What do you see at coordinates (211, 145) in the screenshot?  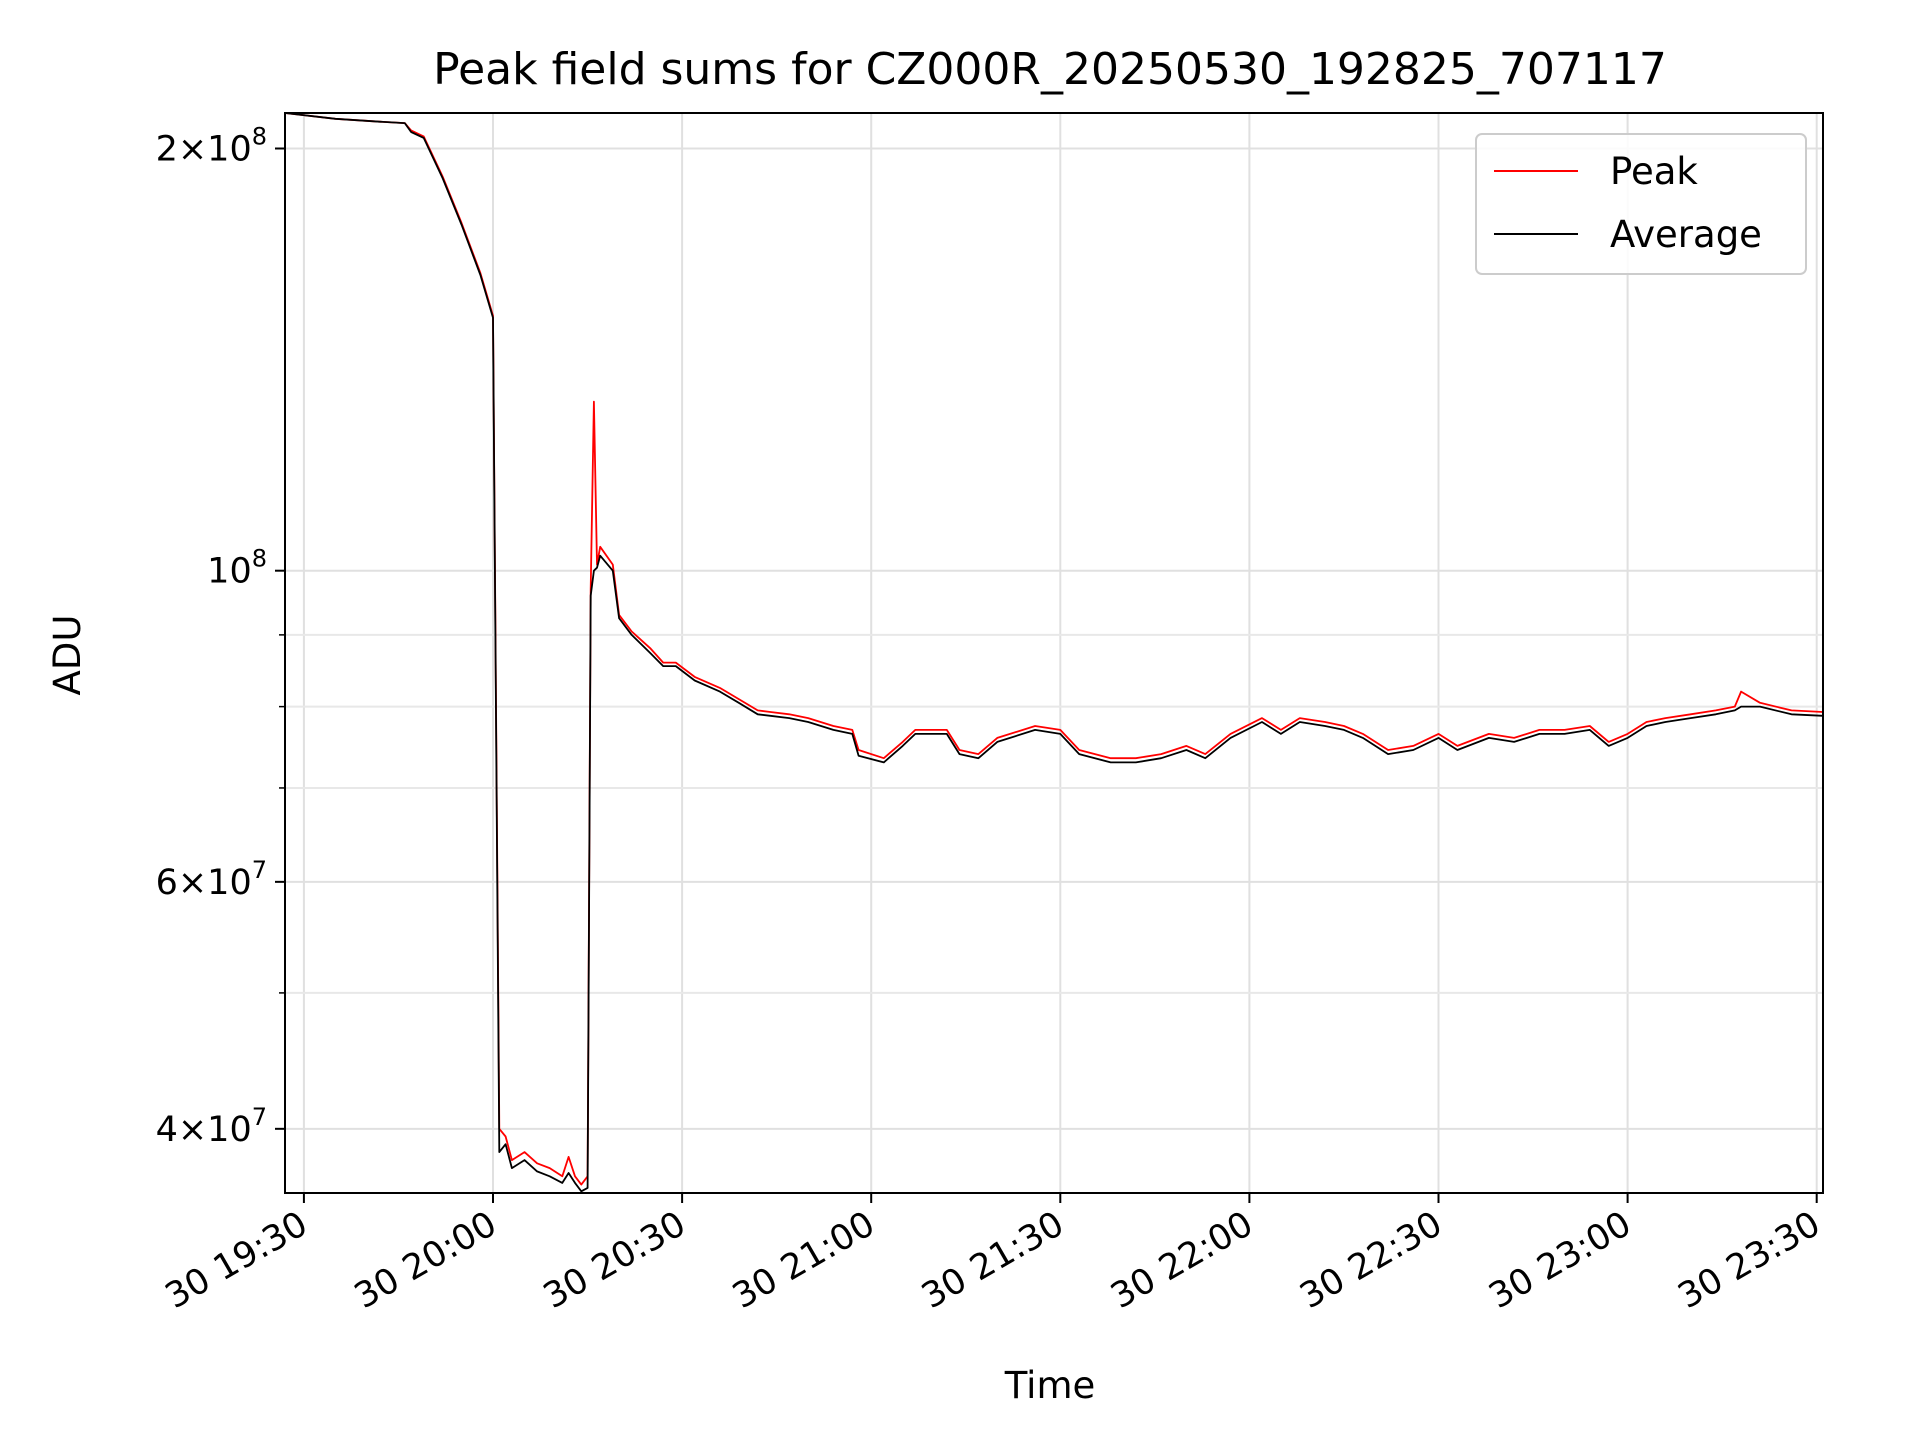 I see `y-tick-label: 2×108` at bounding box center [211, 145].